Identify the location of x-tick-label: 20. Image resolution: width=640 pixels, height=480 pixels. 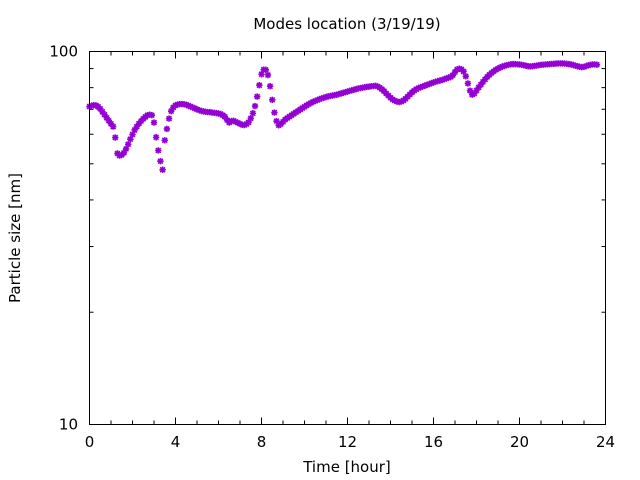
(519, 442).